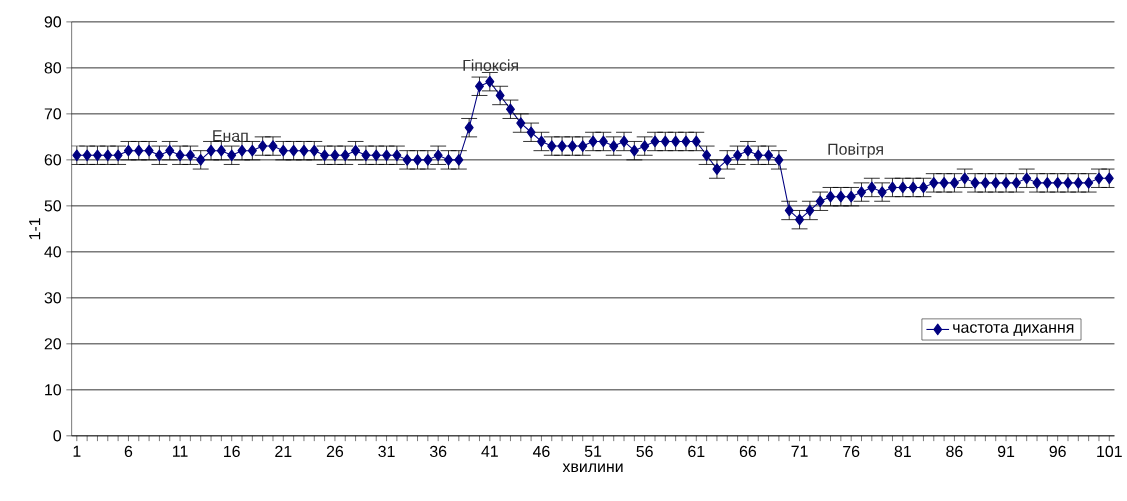 The width and height of the screenshot is (1127, 501). Describe the element at coordinates (53, 344) in the screenshot. I see `y-tick-label: 20` at that location.